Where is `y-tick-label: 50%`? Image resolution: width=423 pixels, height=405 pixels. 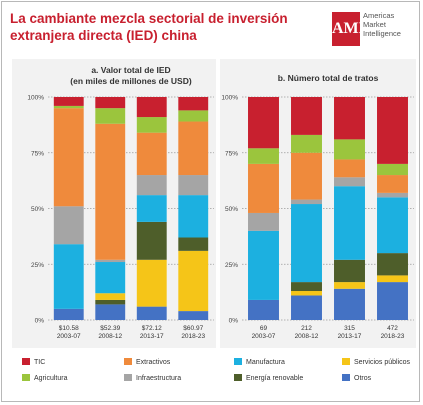
y-tick-label: 50% is located at coordinates (231, 209).